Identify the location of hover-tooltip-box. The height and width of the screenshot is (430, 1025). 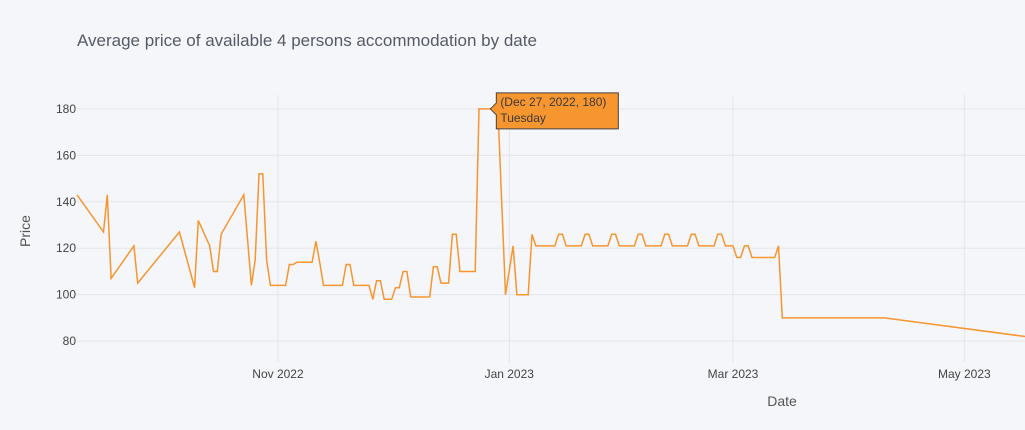
(554, 111).